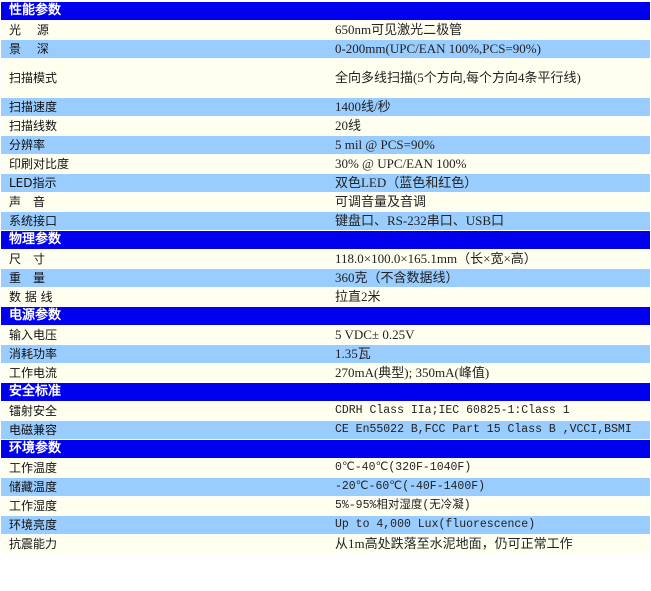  I want to click on spec-row: 工作温度 0℃-40℃(320F-1040F), so click(325, 468).